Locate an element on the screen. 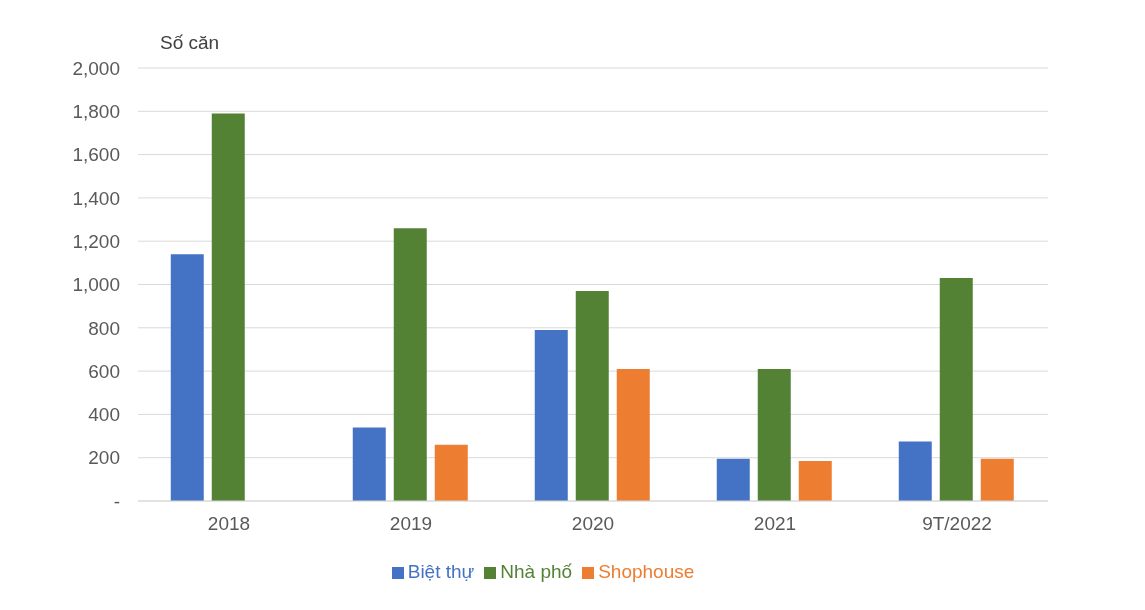 The width and height of the screenshot is (1145, 610). y-tick-label: 600 is located at coordinates (104, 371).